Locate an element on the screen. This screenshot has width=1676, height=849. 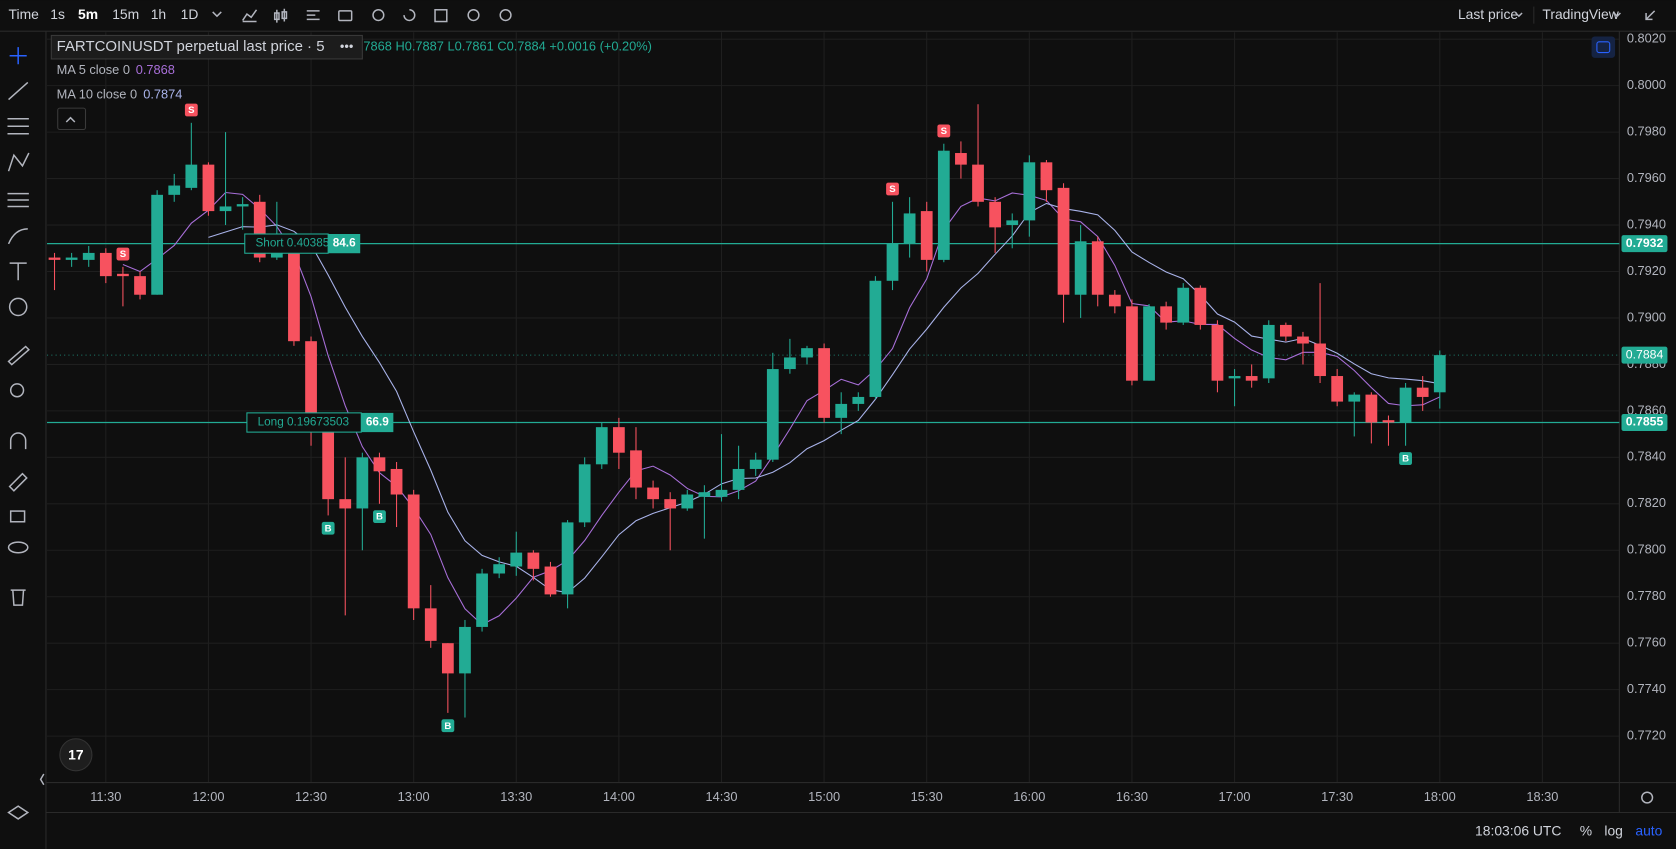
alert-icon is located at coordinates (378, 15).